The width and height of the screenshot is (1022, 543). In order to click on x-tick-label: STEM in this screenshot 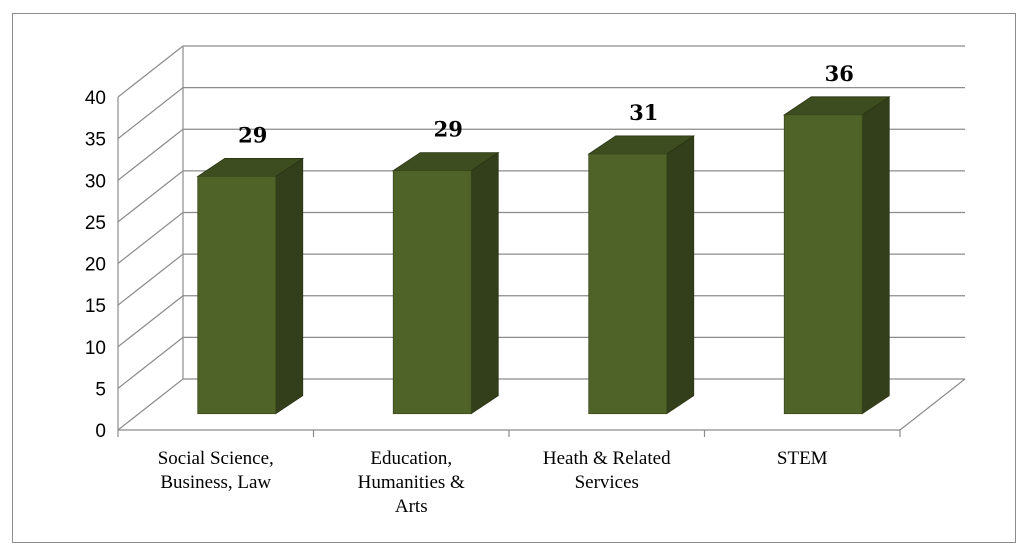, I will do `click(802, 458)`.